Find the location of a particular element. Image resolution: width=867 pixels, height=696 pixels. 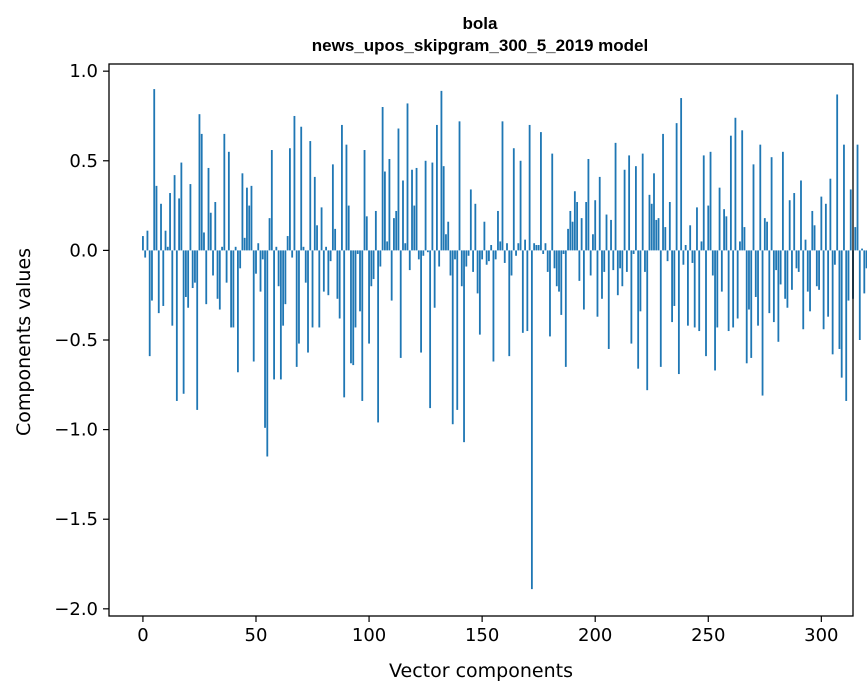

chart-title: bola is located at coordinates (480, 23).